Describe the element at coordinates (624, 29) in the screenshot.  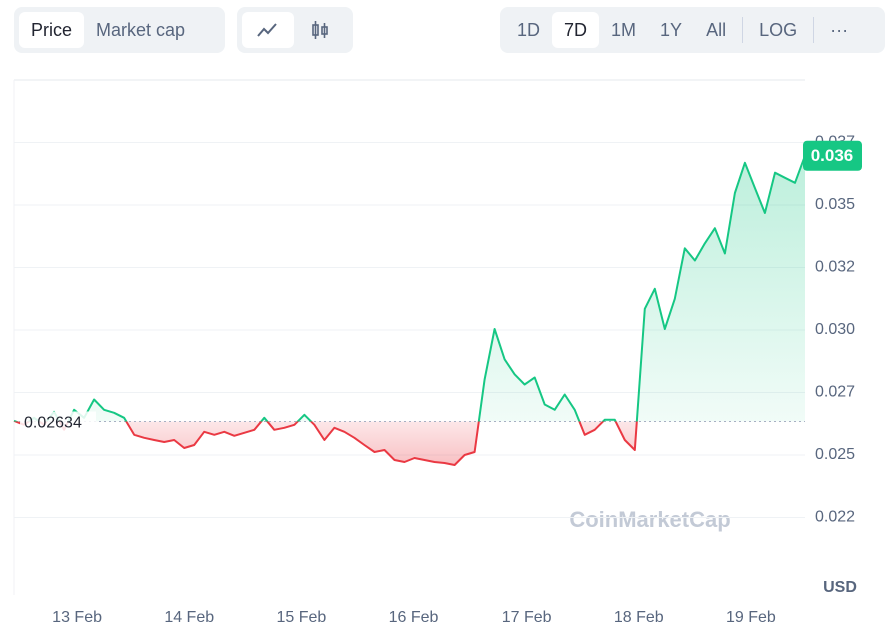
I see `range-1m: 1M` at that location.